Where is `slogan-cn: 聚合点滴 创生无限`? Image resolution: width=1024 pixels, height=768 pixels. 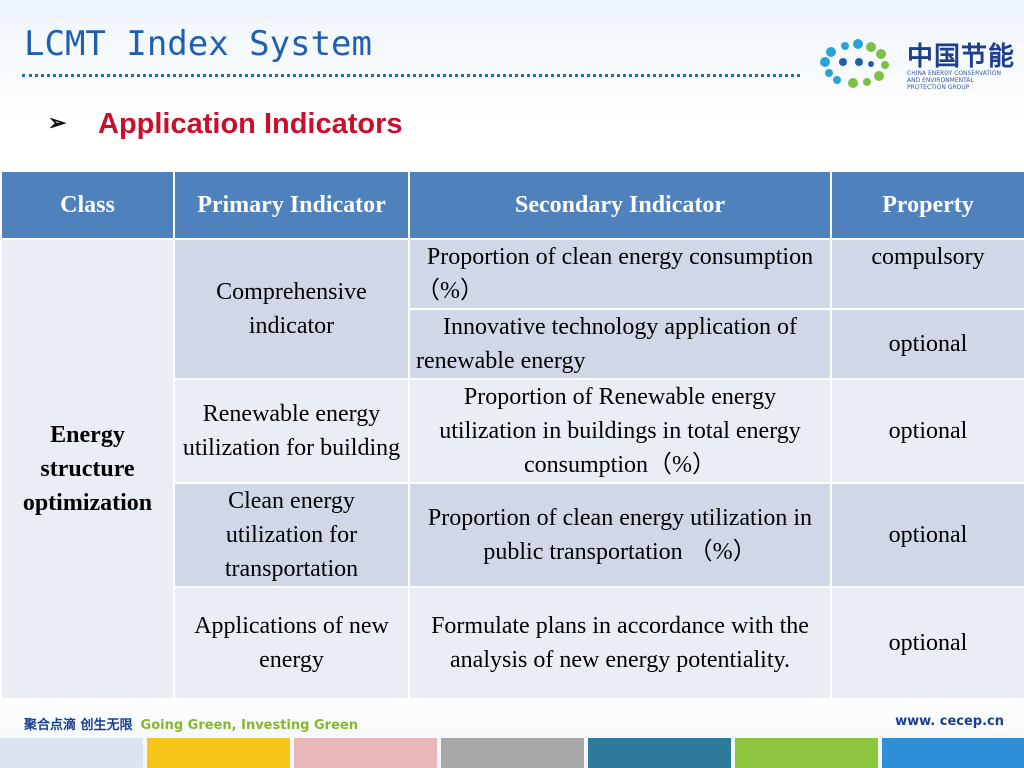
slogan-cn: 聚合点滴 创生无限 is located at coordinates (78, 725).